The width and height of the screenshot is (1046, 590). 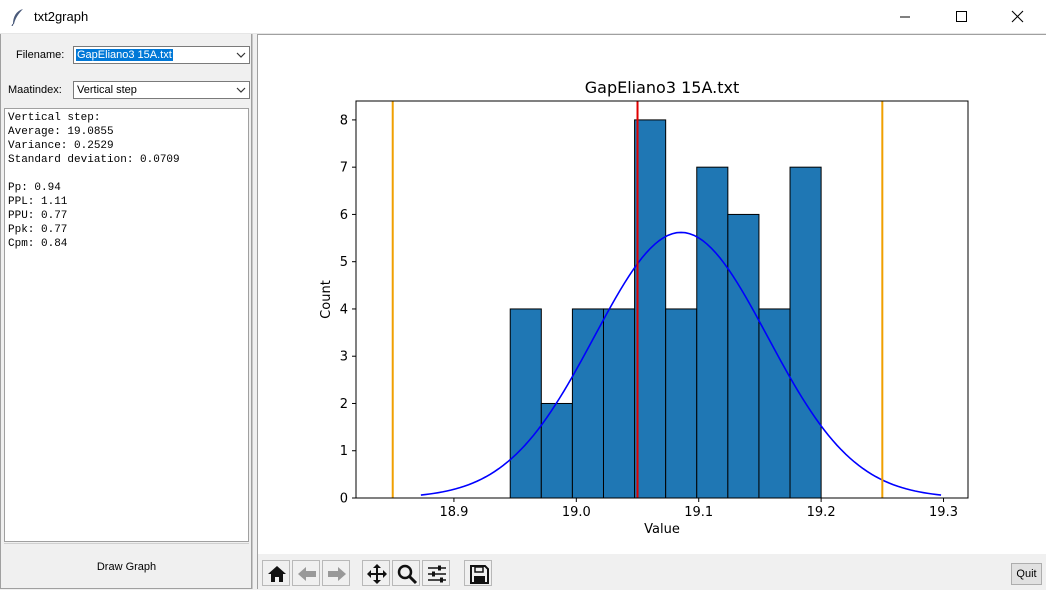 What do you see at coordinates (124, 55) in the screenshot?
I see `filename-value: GapEliano3 15A.txt` at bounding box center [124, 55].